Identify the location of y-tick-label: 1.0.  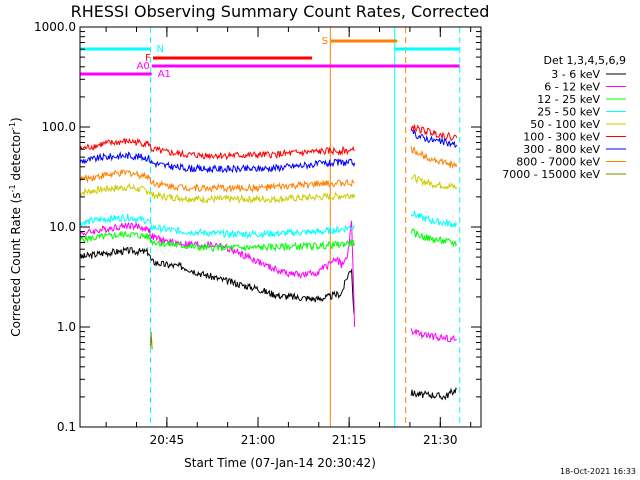
(66, 327).